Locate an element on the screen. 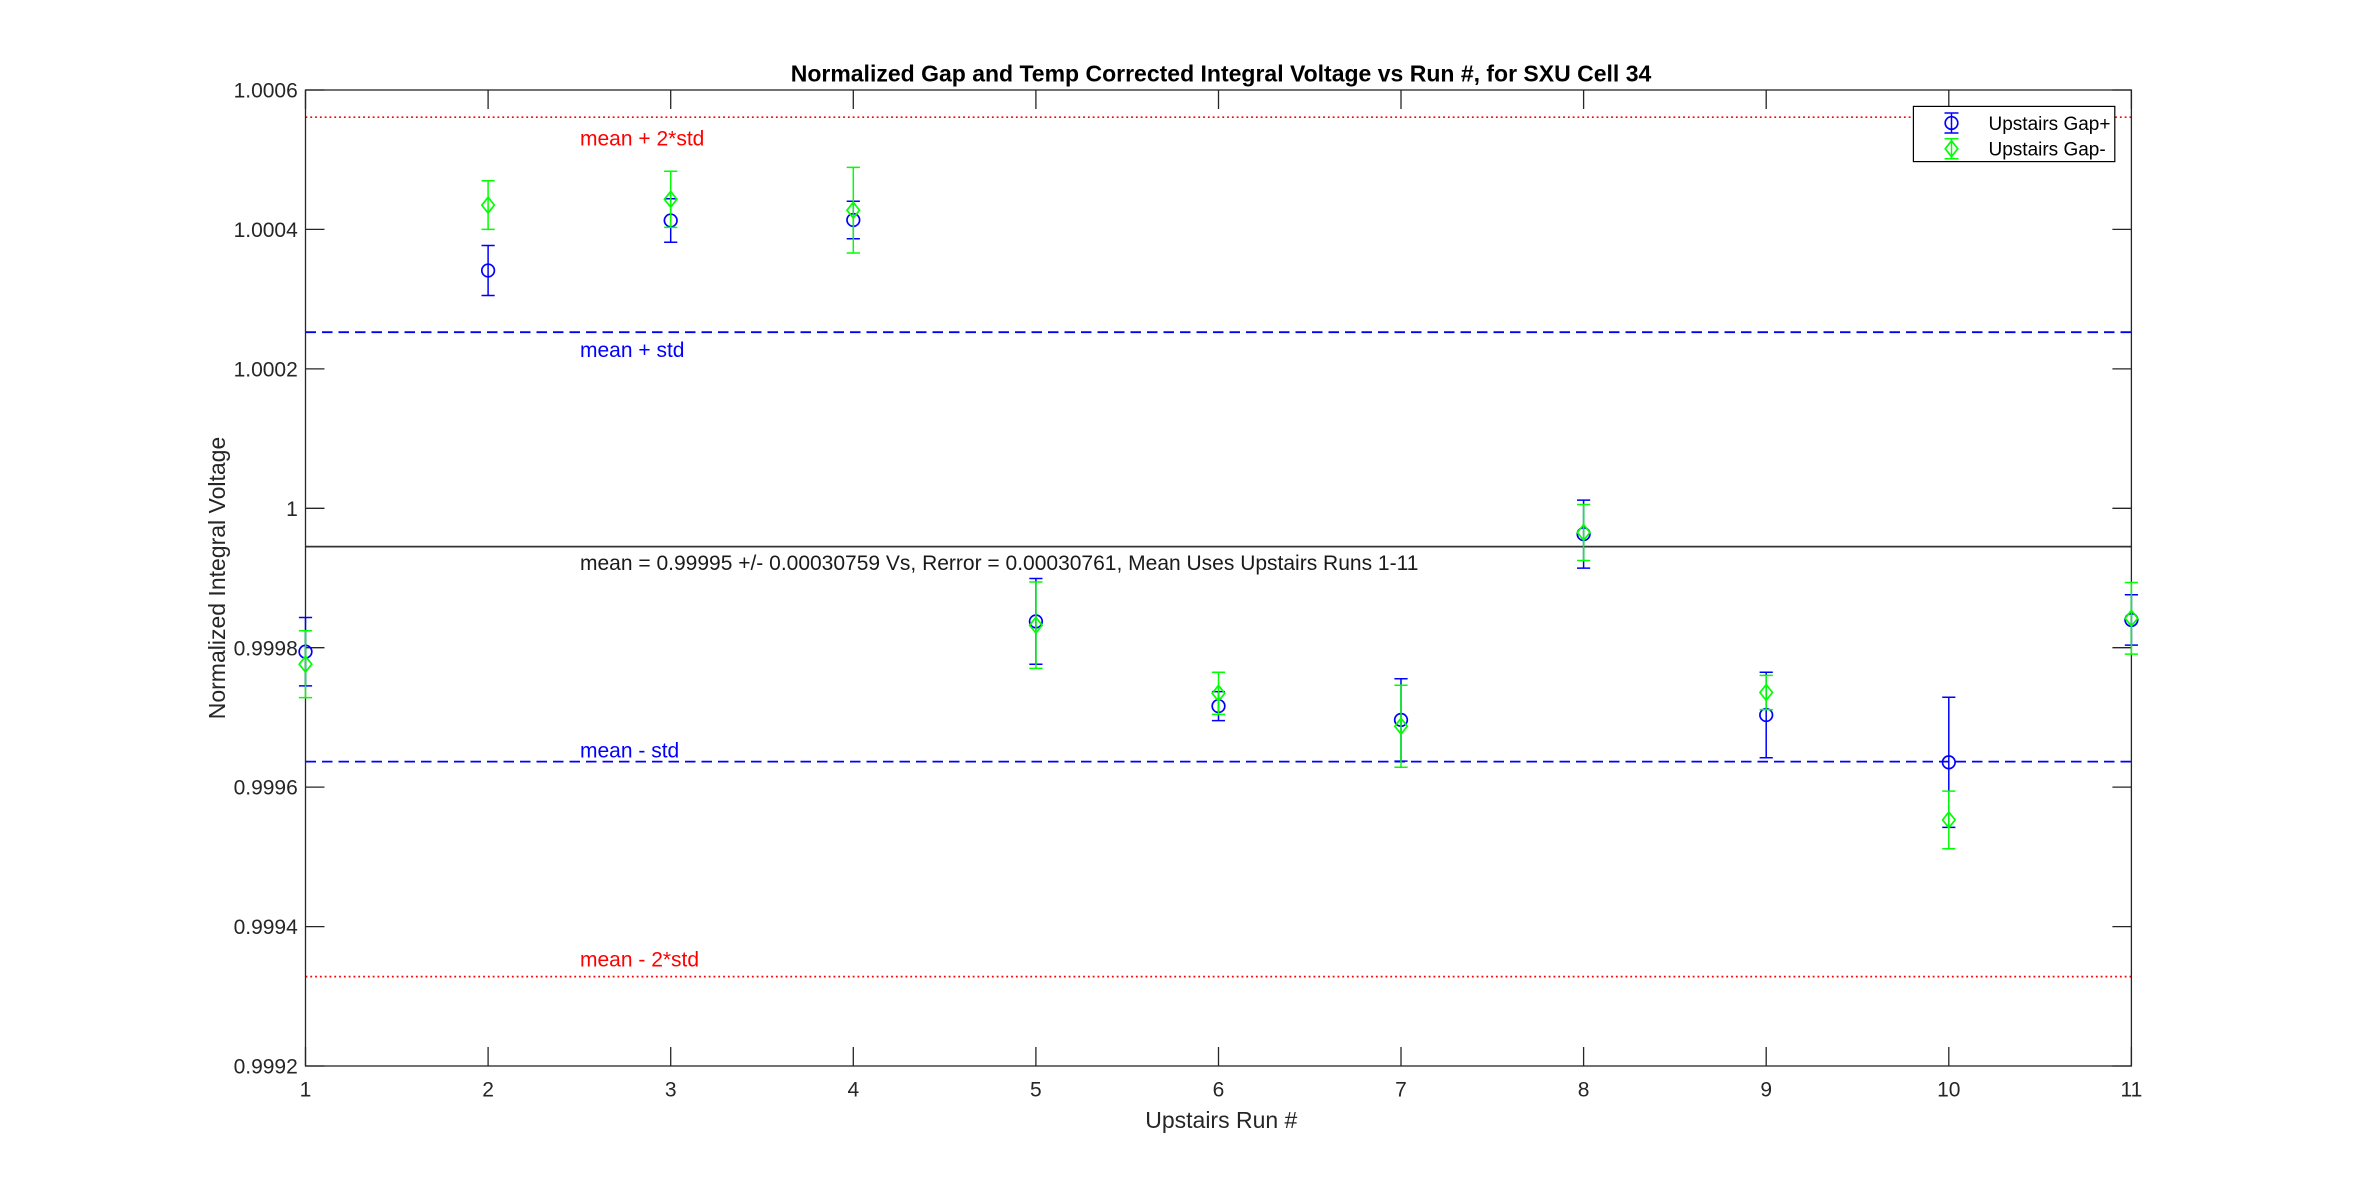  svg-text: 0.9996 is located at coordinates (266, 788).